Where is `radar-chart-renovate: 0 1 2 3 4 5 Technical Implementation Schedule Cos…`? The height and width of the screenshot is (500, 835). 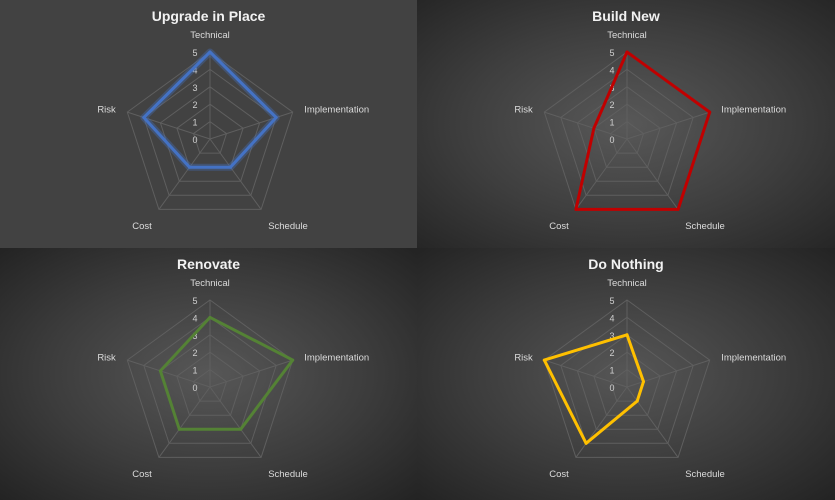 radar-chart-renovate: 0 1 2 3 4 5 Technical Implementation Schedule Cos… is located at coordinates (233, 379).